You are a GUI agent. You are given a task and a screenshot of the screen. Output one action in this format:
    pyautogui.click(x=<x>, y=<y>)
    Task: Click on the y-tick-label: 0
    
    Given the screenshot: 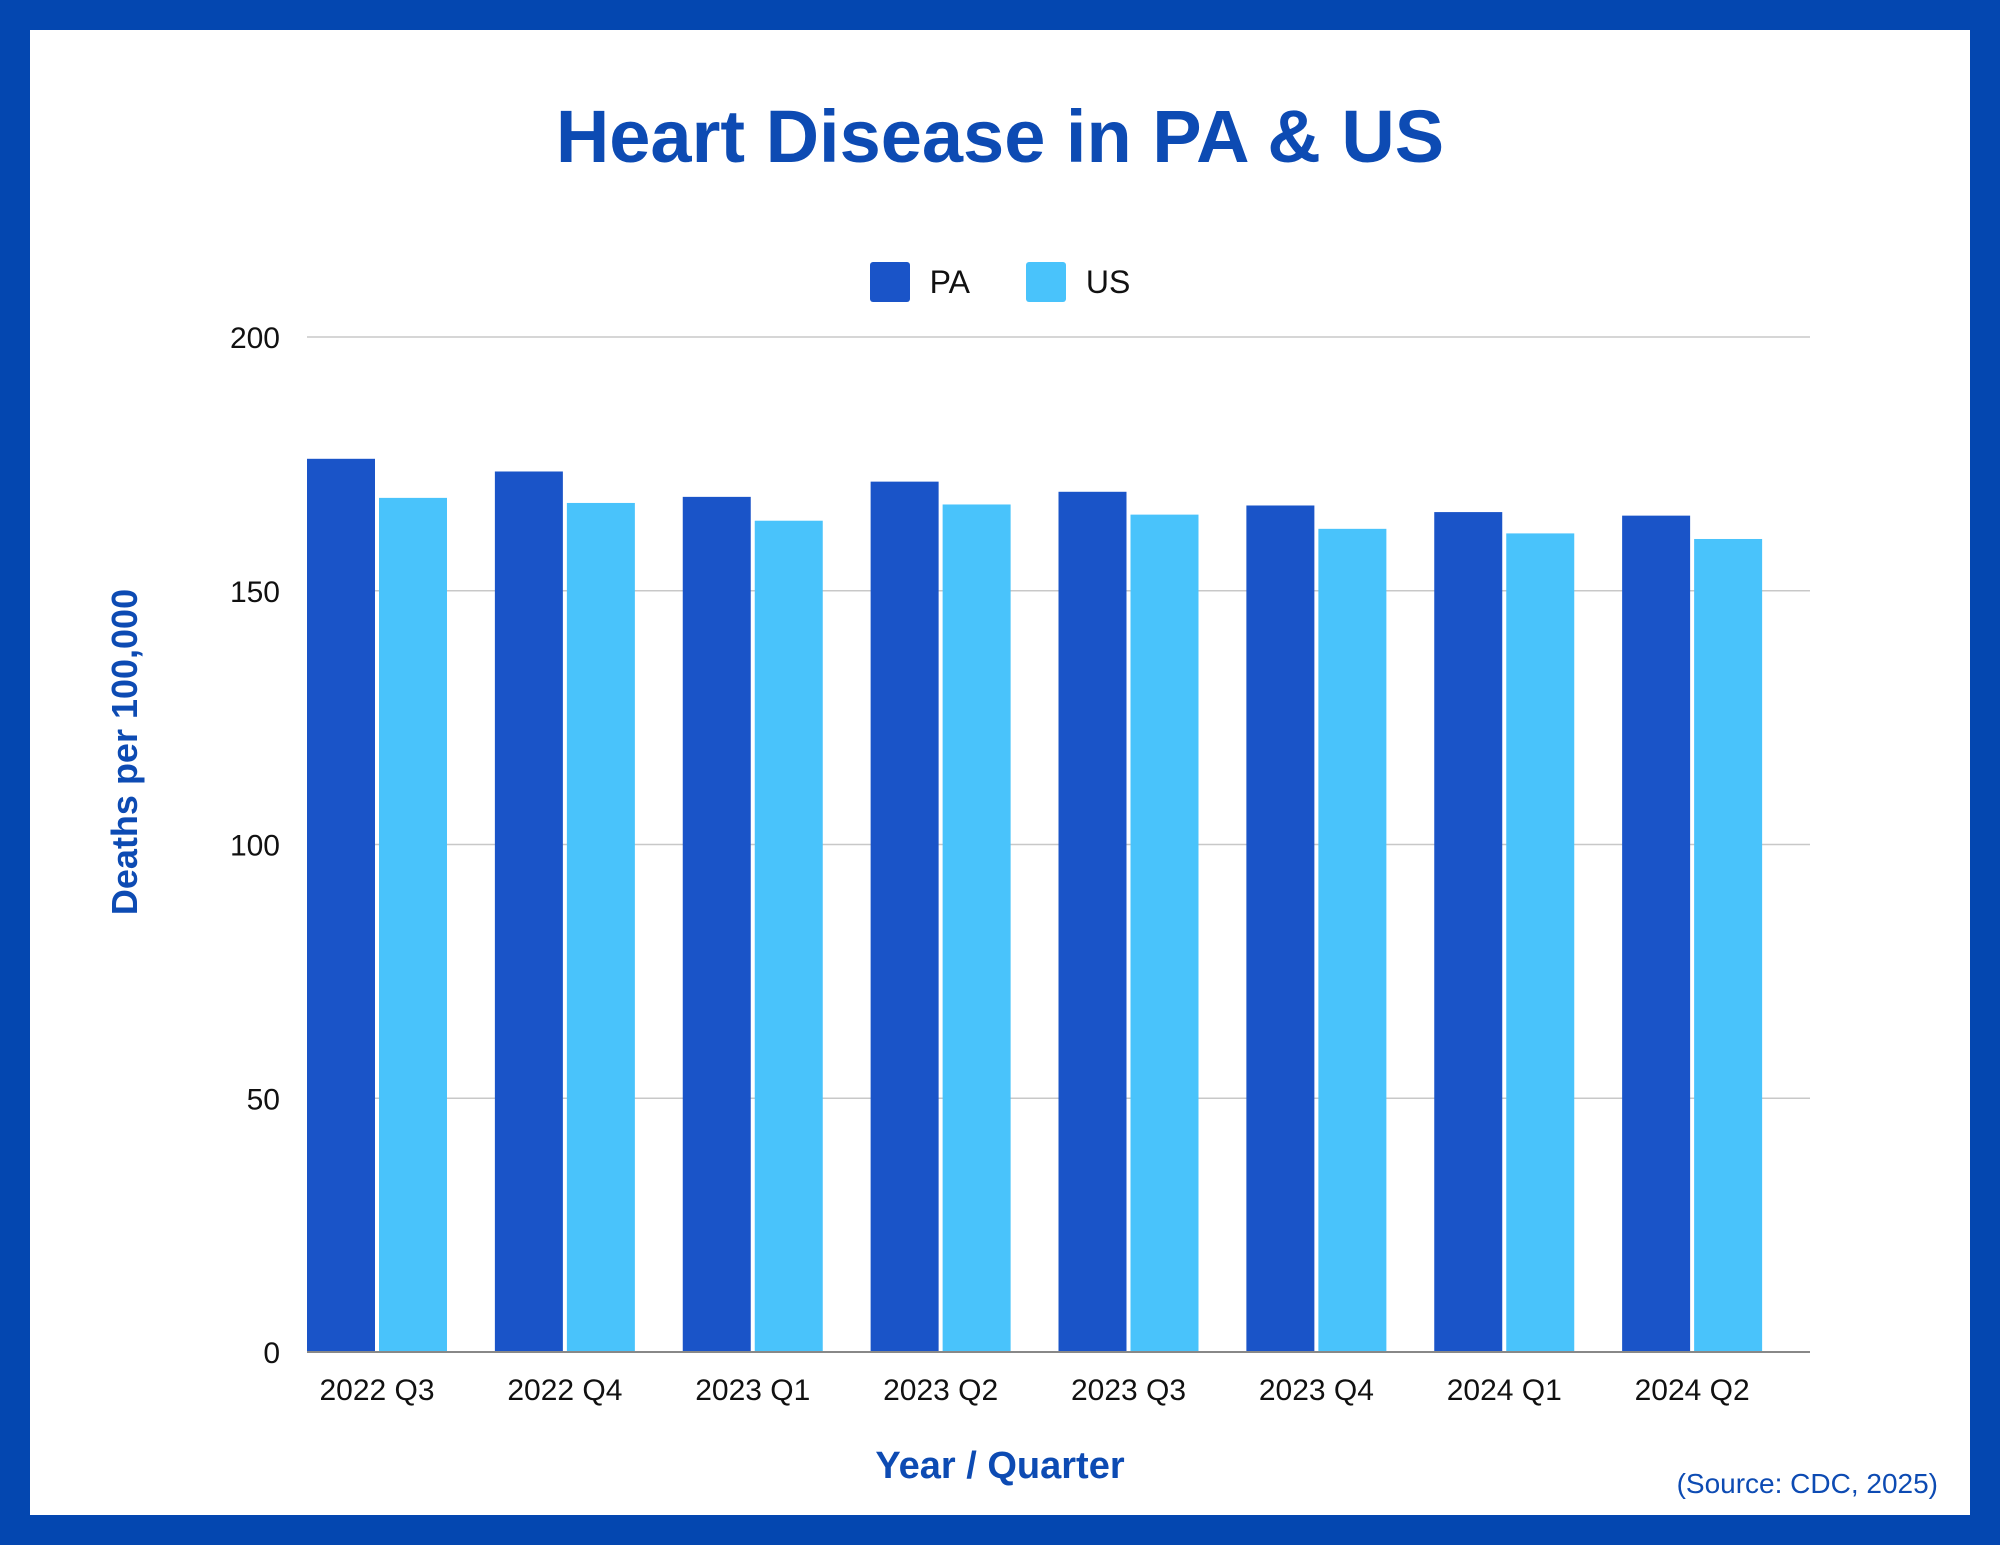 What is the action you would take?
    pyautogui.click(x=271, y=1353)
    